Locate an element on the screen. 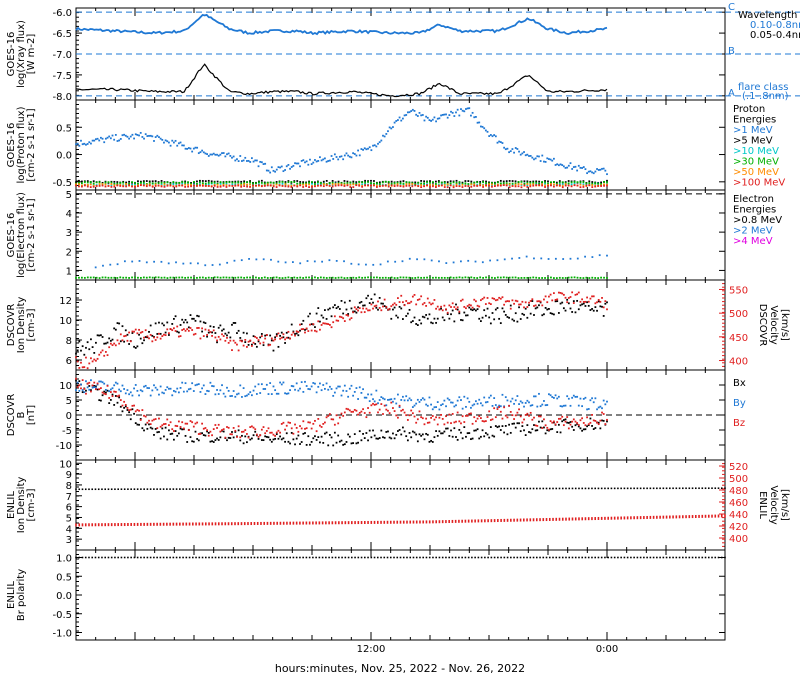 The width and height of the screenshot is (800, 684). y-tick-label: 5 is located at coordinates (69, 518).